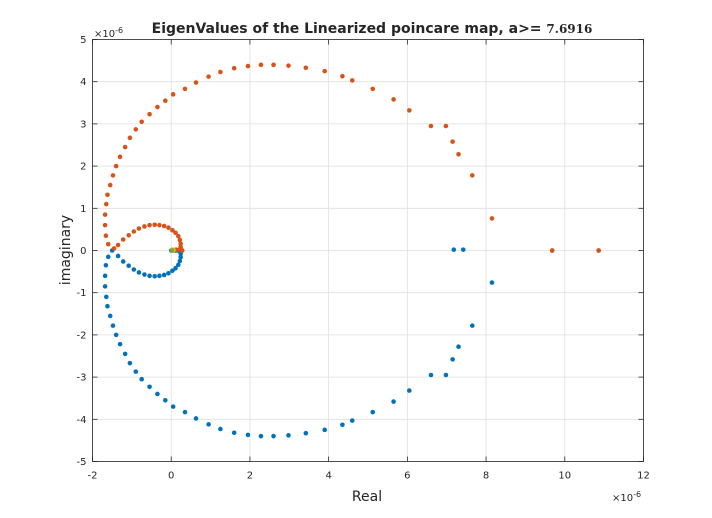 Image resolution: width=712 pixels, height=518 pixels. Describe the element at coordinates (82, 335) in the screenshot. I see `y-tick-label: -2` at that location.